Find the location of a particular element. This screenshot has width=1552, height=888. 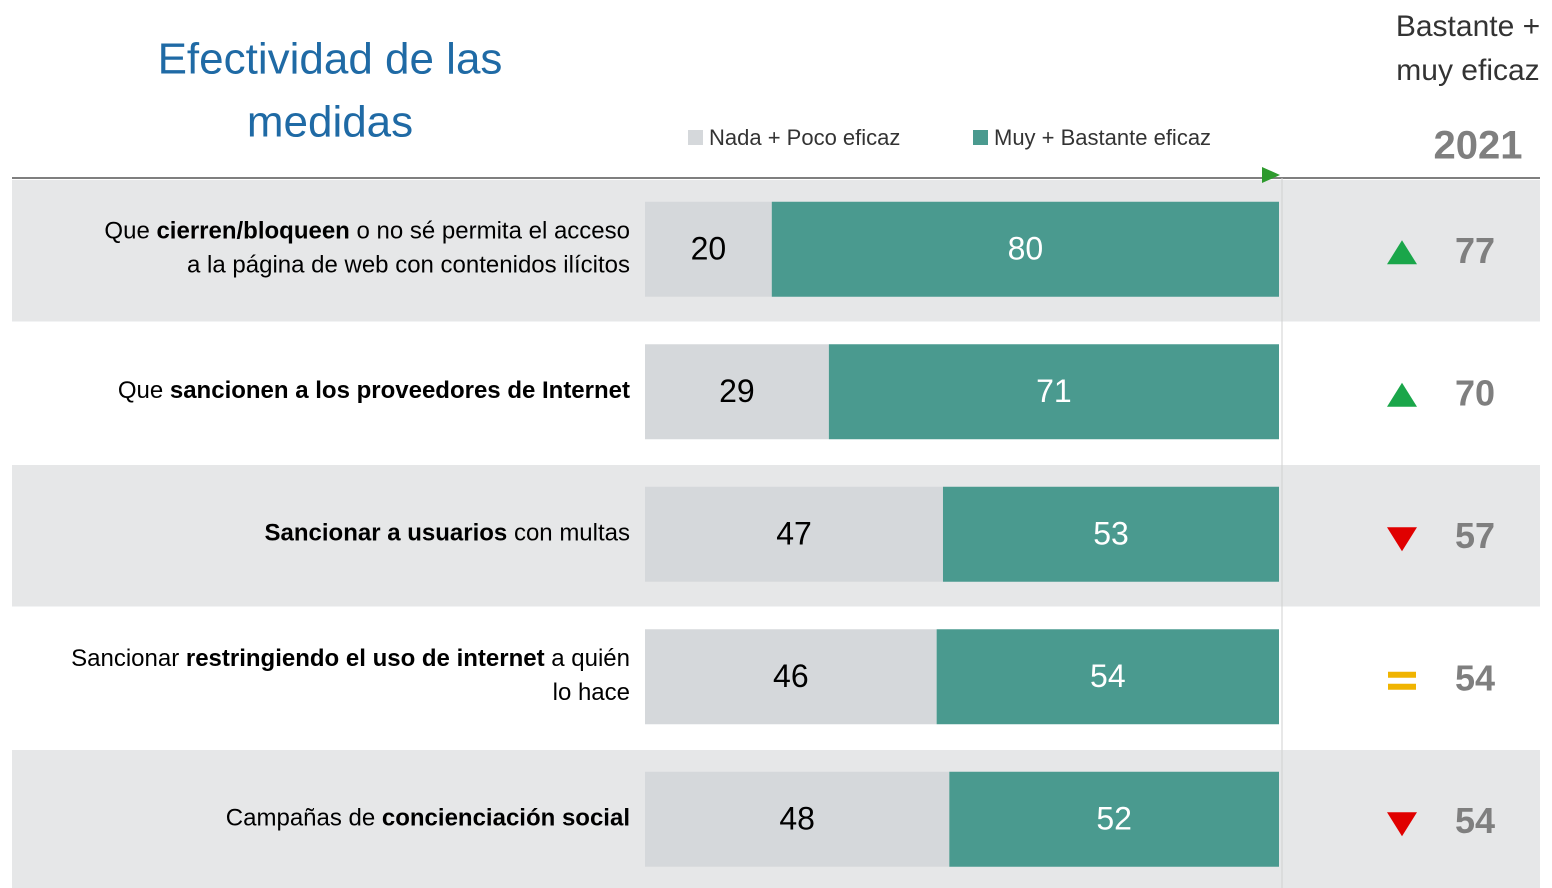

data-label: 47 is located at coordinates (794, 534).